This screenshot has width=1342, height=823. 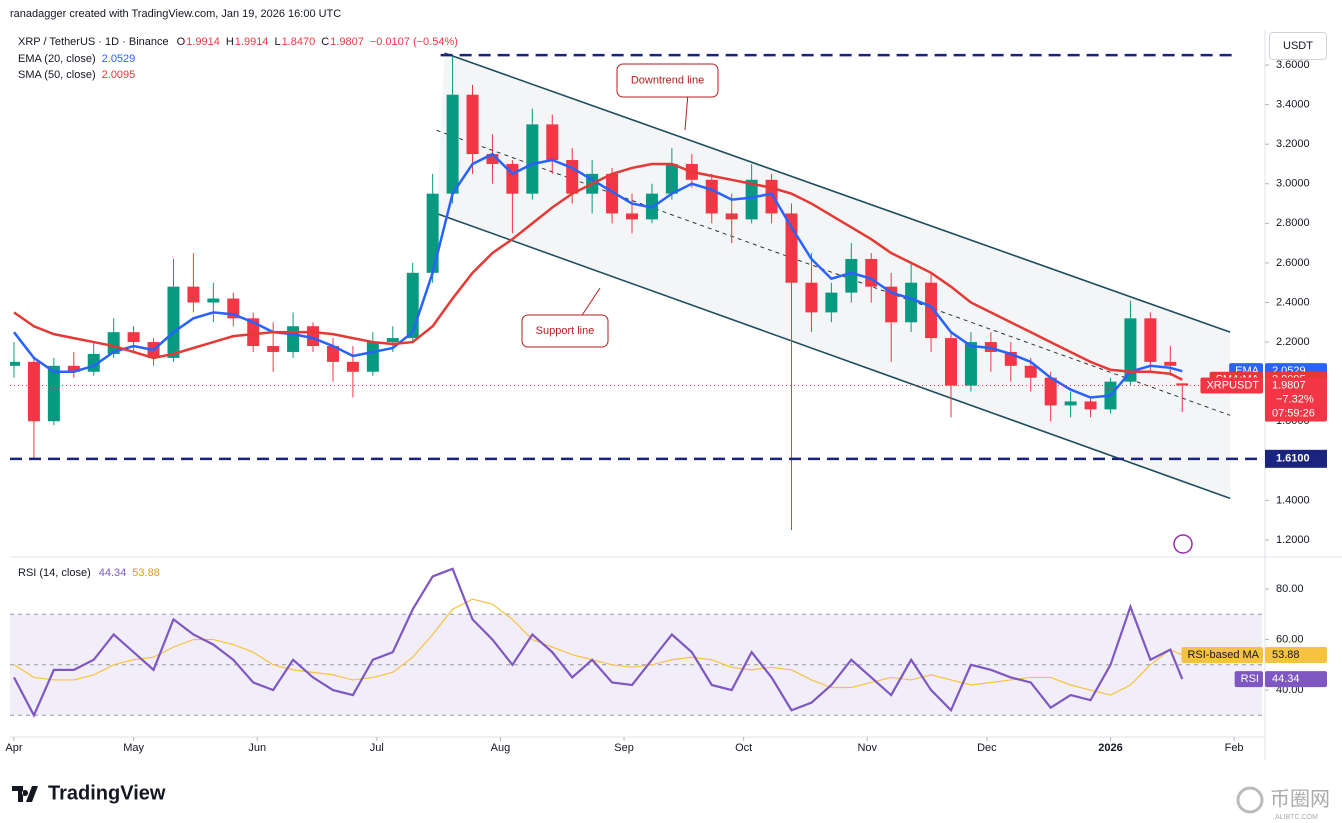 What do you see at coordinates (1293, 540) in the screenshot?
I see `y-tick-label: 1.2000` at bounding box center [1293, 540].